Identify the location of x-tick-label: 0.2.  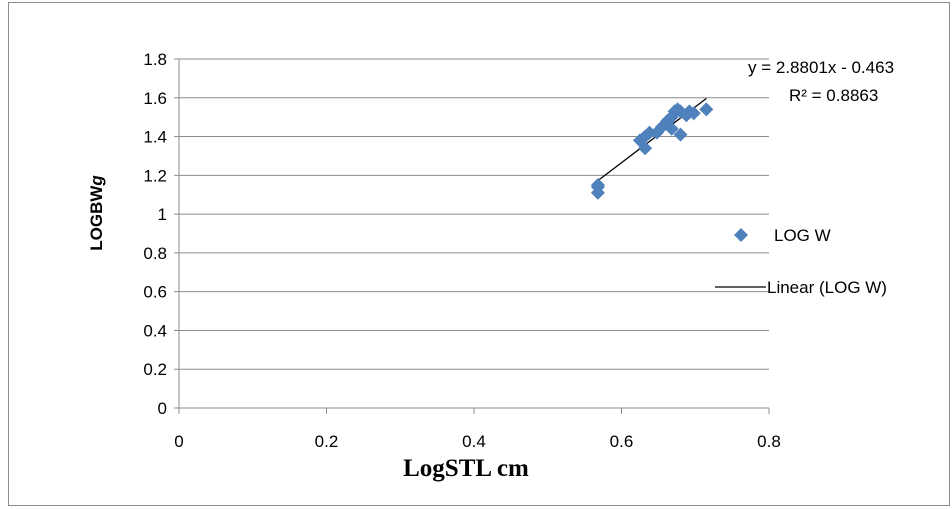
(327, 441).